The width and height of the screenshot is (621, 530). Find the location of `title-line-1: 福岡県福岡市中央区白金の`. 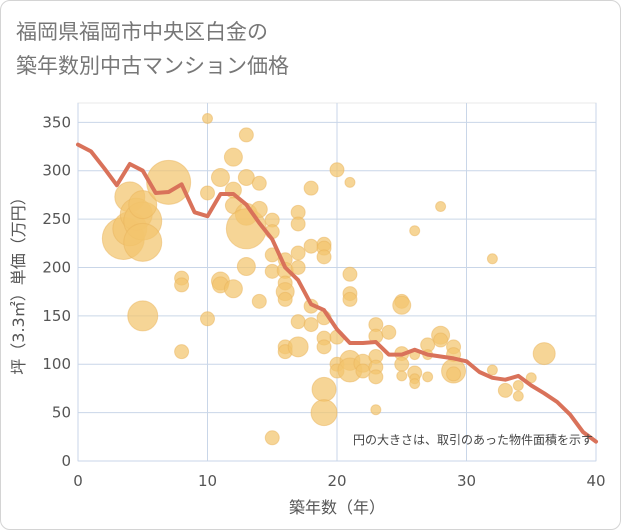

title-line-1: 福岡県福岡市中央区白金の is located at coordinates (142, 32).